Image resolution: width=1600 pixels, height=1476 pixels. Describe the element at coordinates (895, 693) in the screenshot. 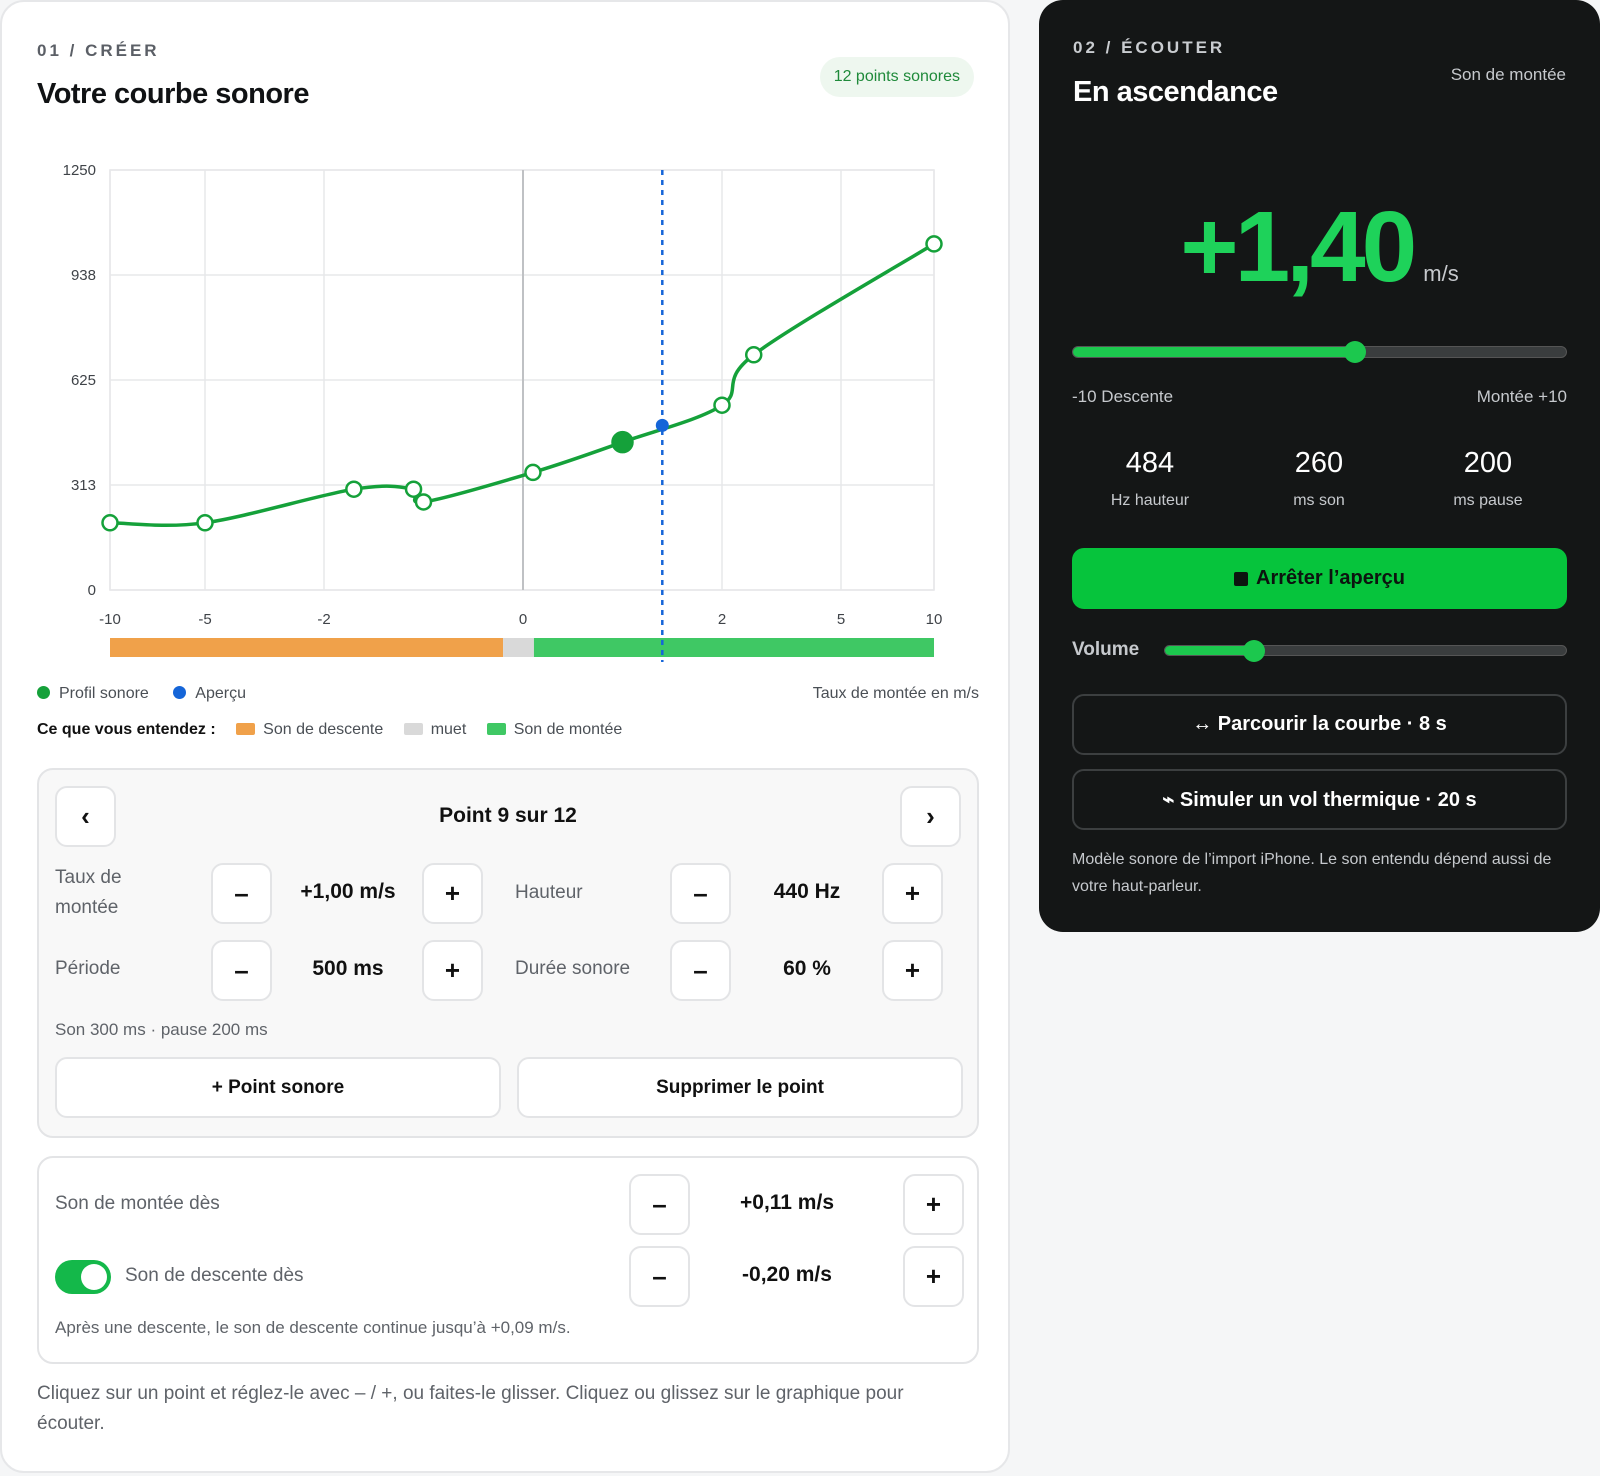

I see `axis-caption: Taux de montée en m/s` at that location.